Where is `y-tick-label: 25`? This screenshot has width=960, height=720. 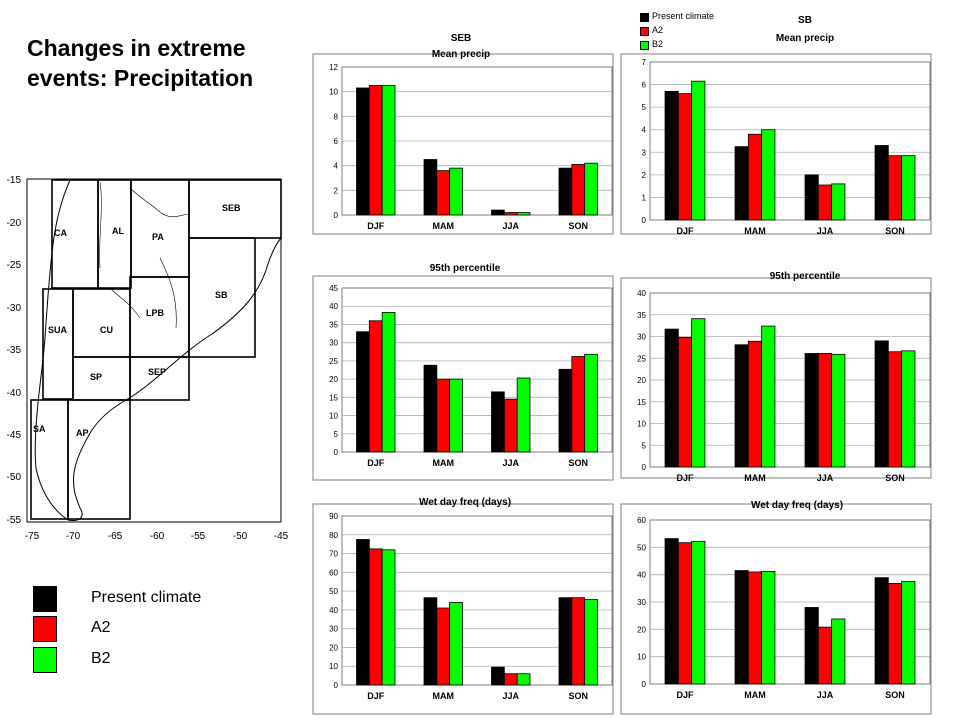
y-tick-label: 25 is located at coordinates (333, 361).